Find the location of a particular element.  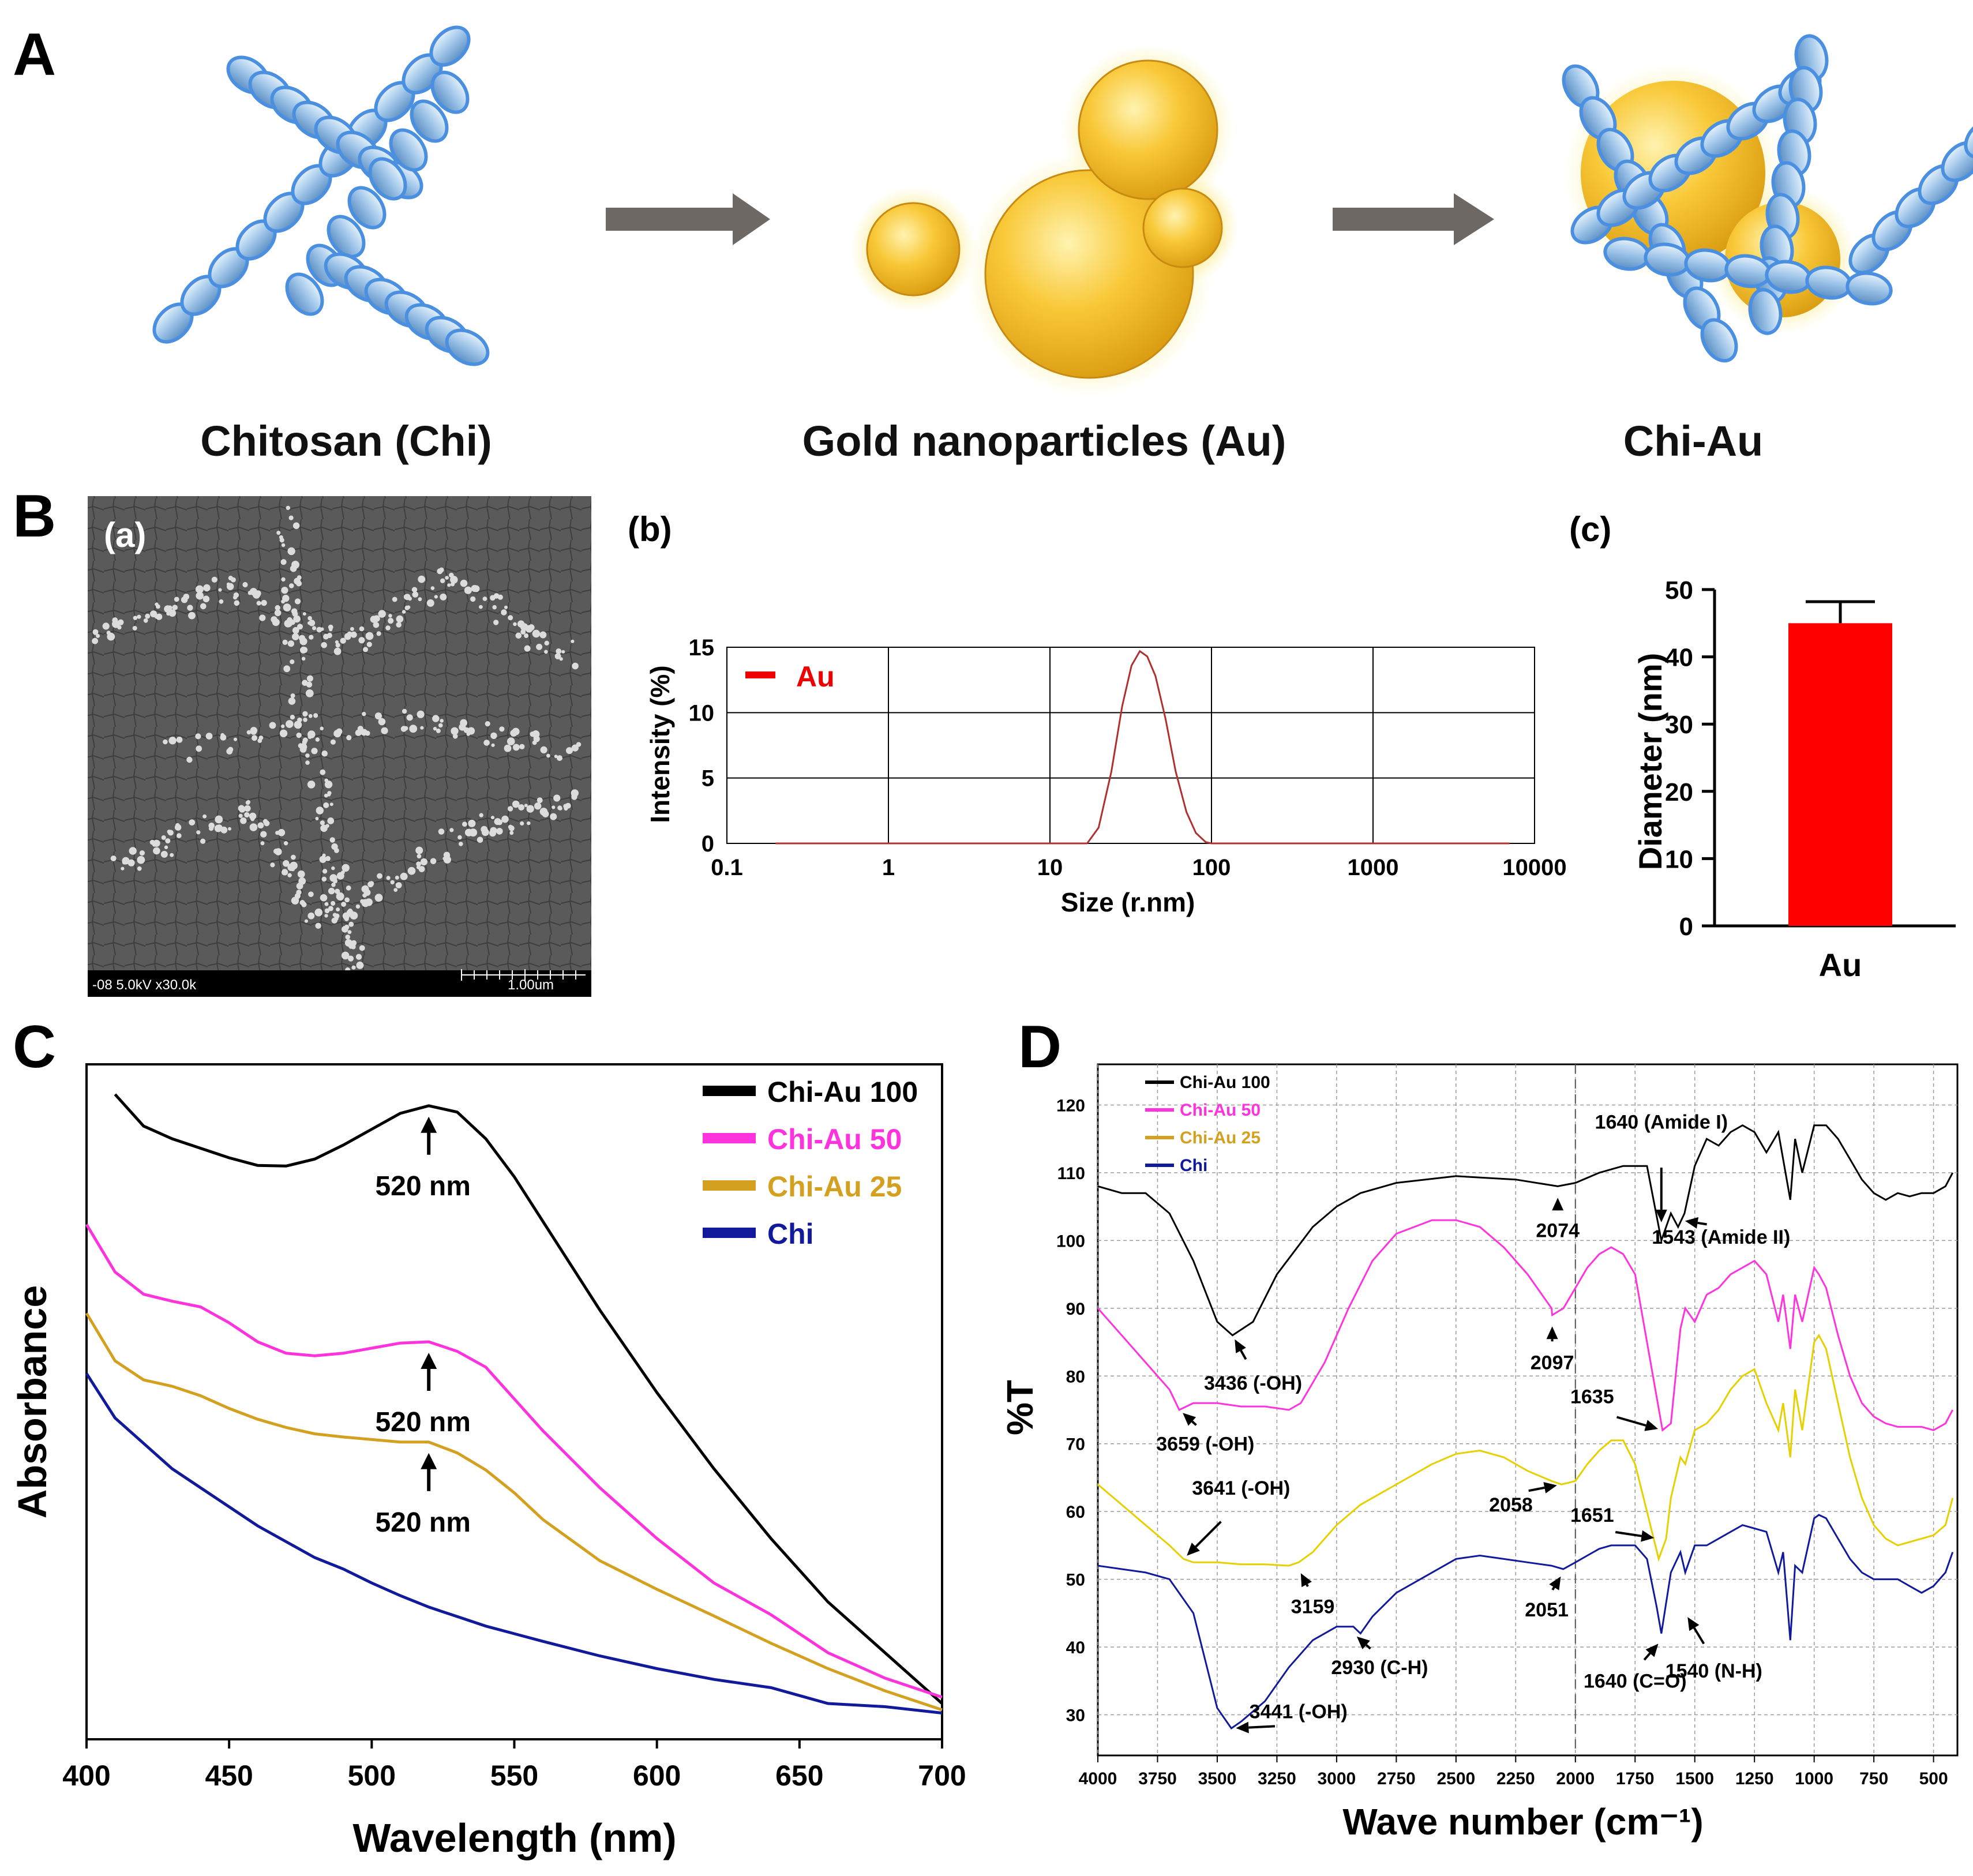

panel-label-b: B is located at coordinates (35, 516).